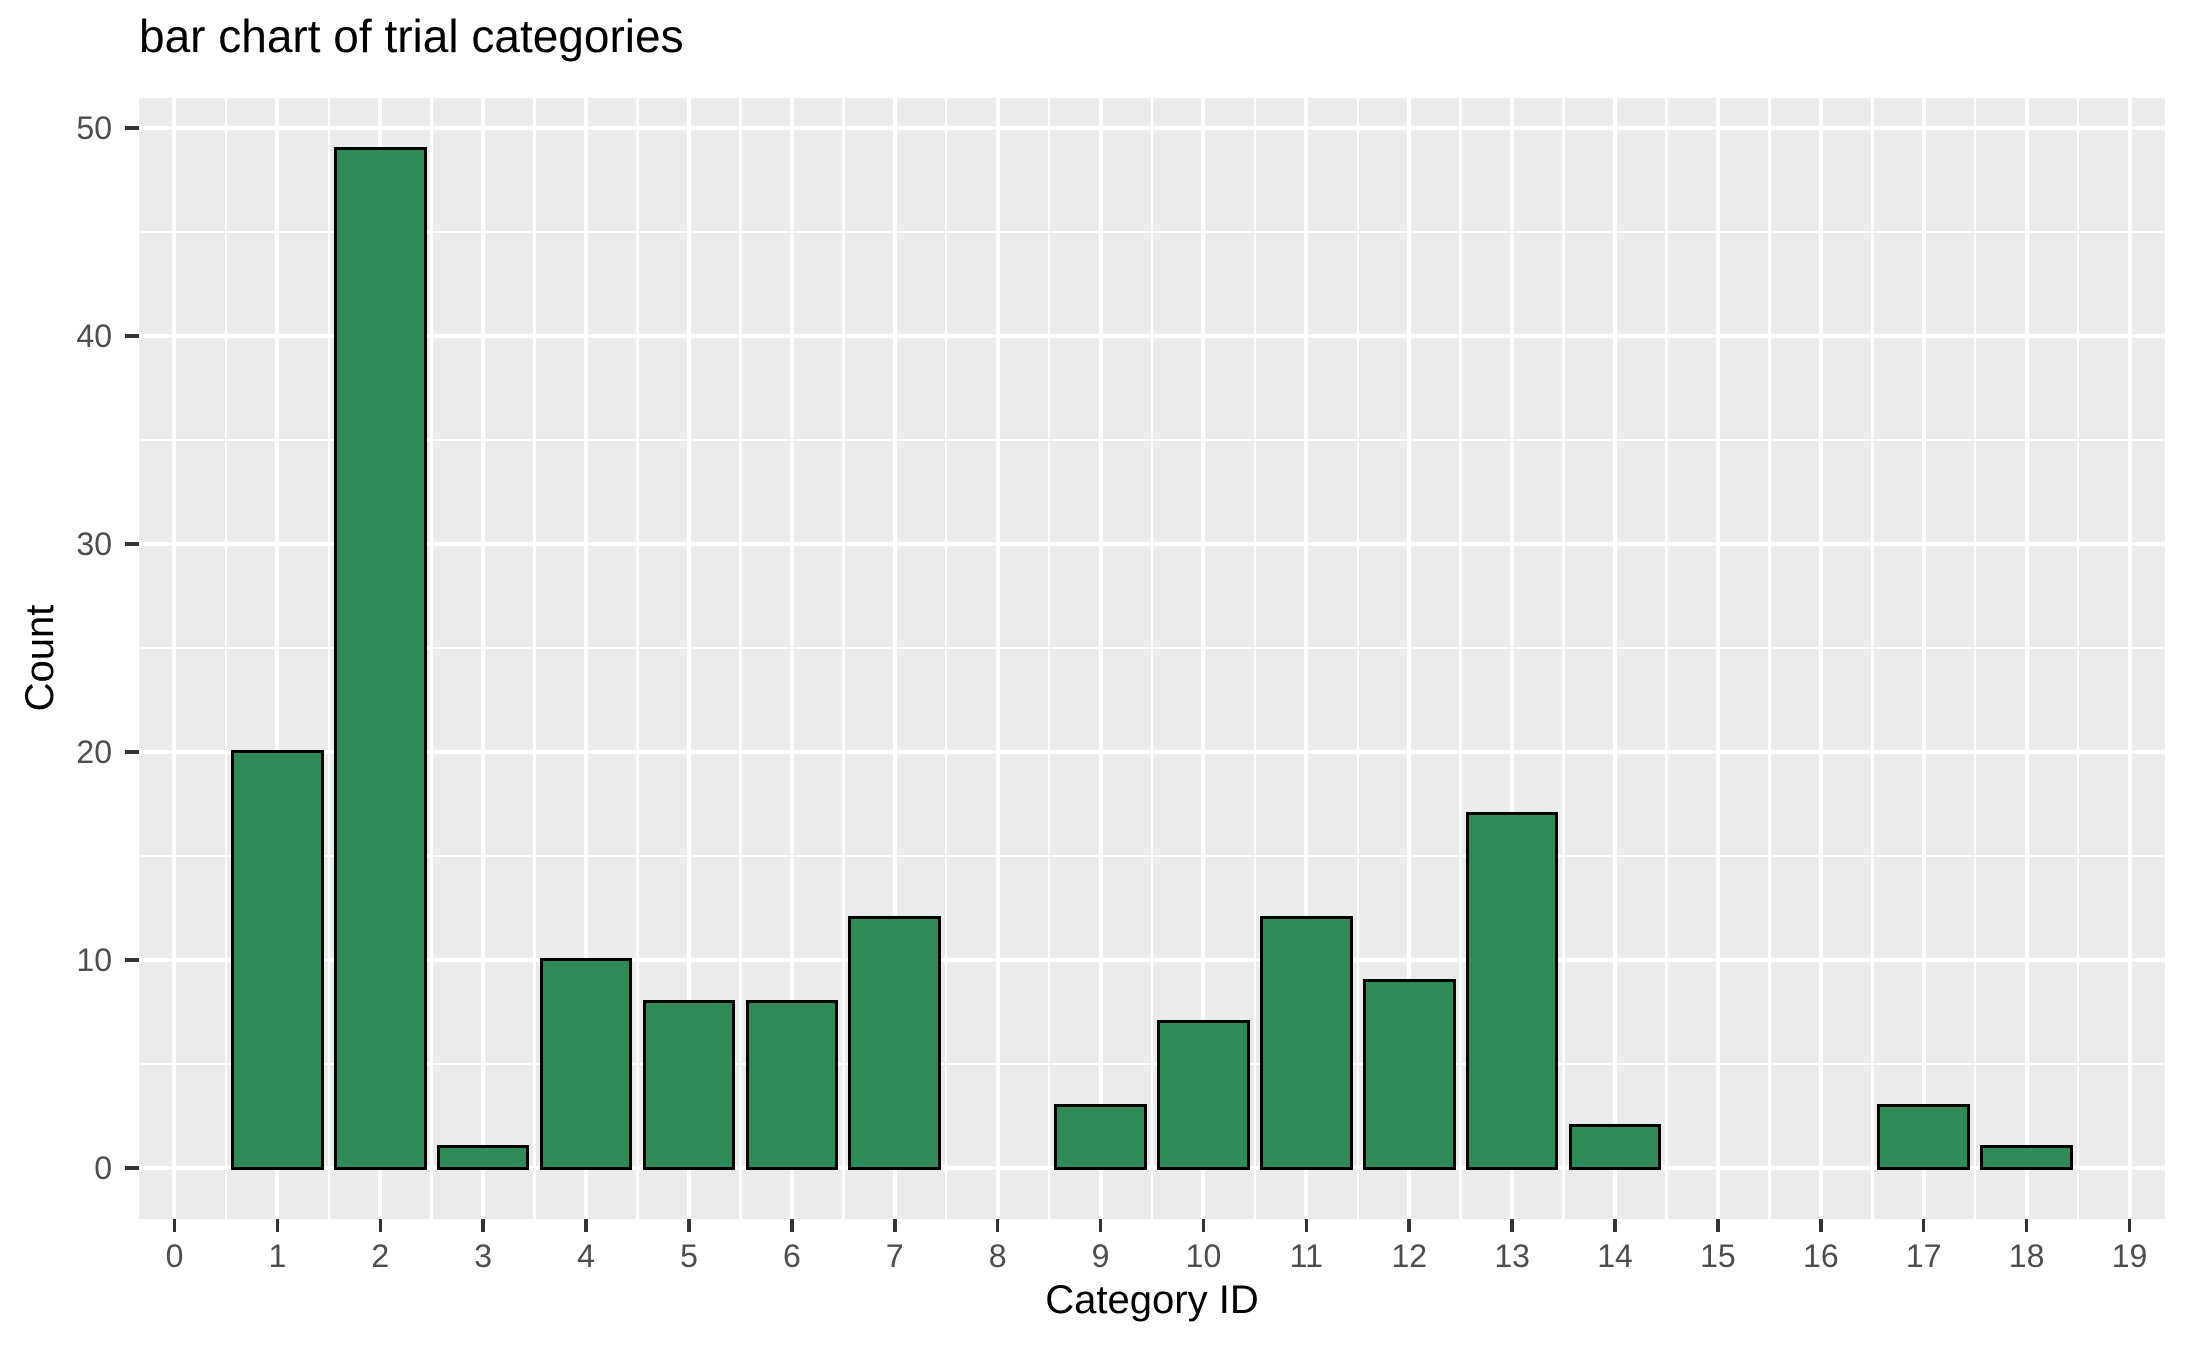 This screenshot has width=2187, height=1350. What do you see at coordinates (94, 544) in the screenshot?
I see `y-tick-label: 30` at bounding box center [94, 544].